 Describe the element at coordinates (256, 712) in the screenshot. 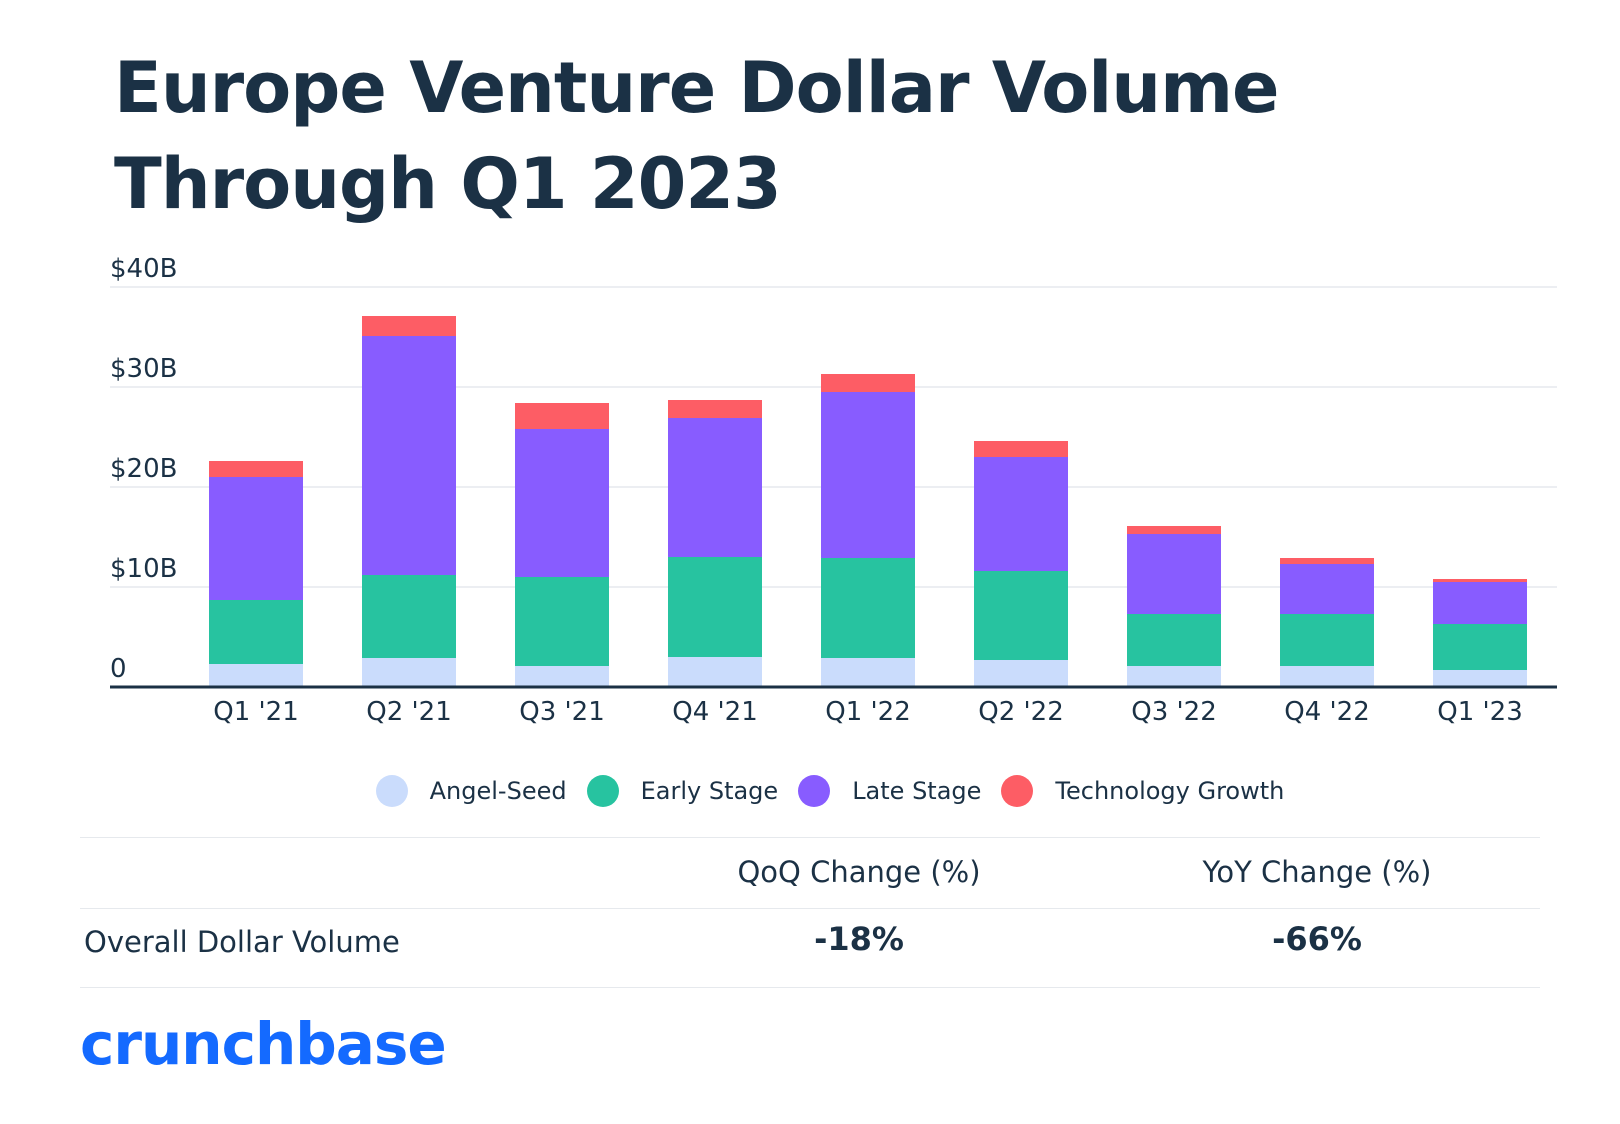

I see `x-tick-label: Q1 '21` at that location.